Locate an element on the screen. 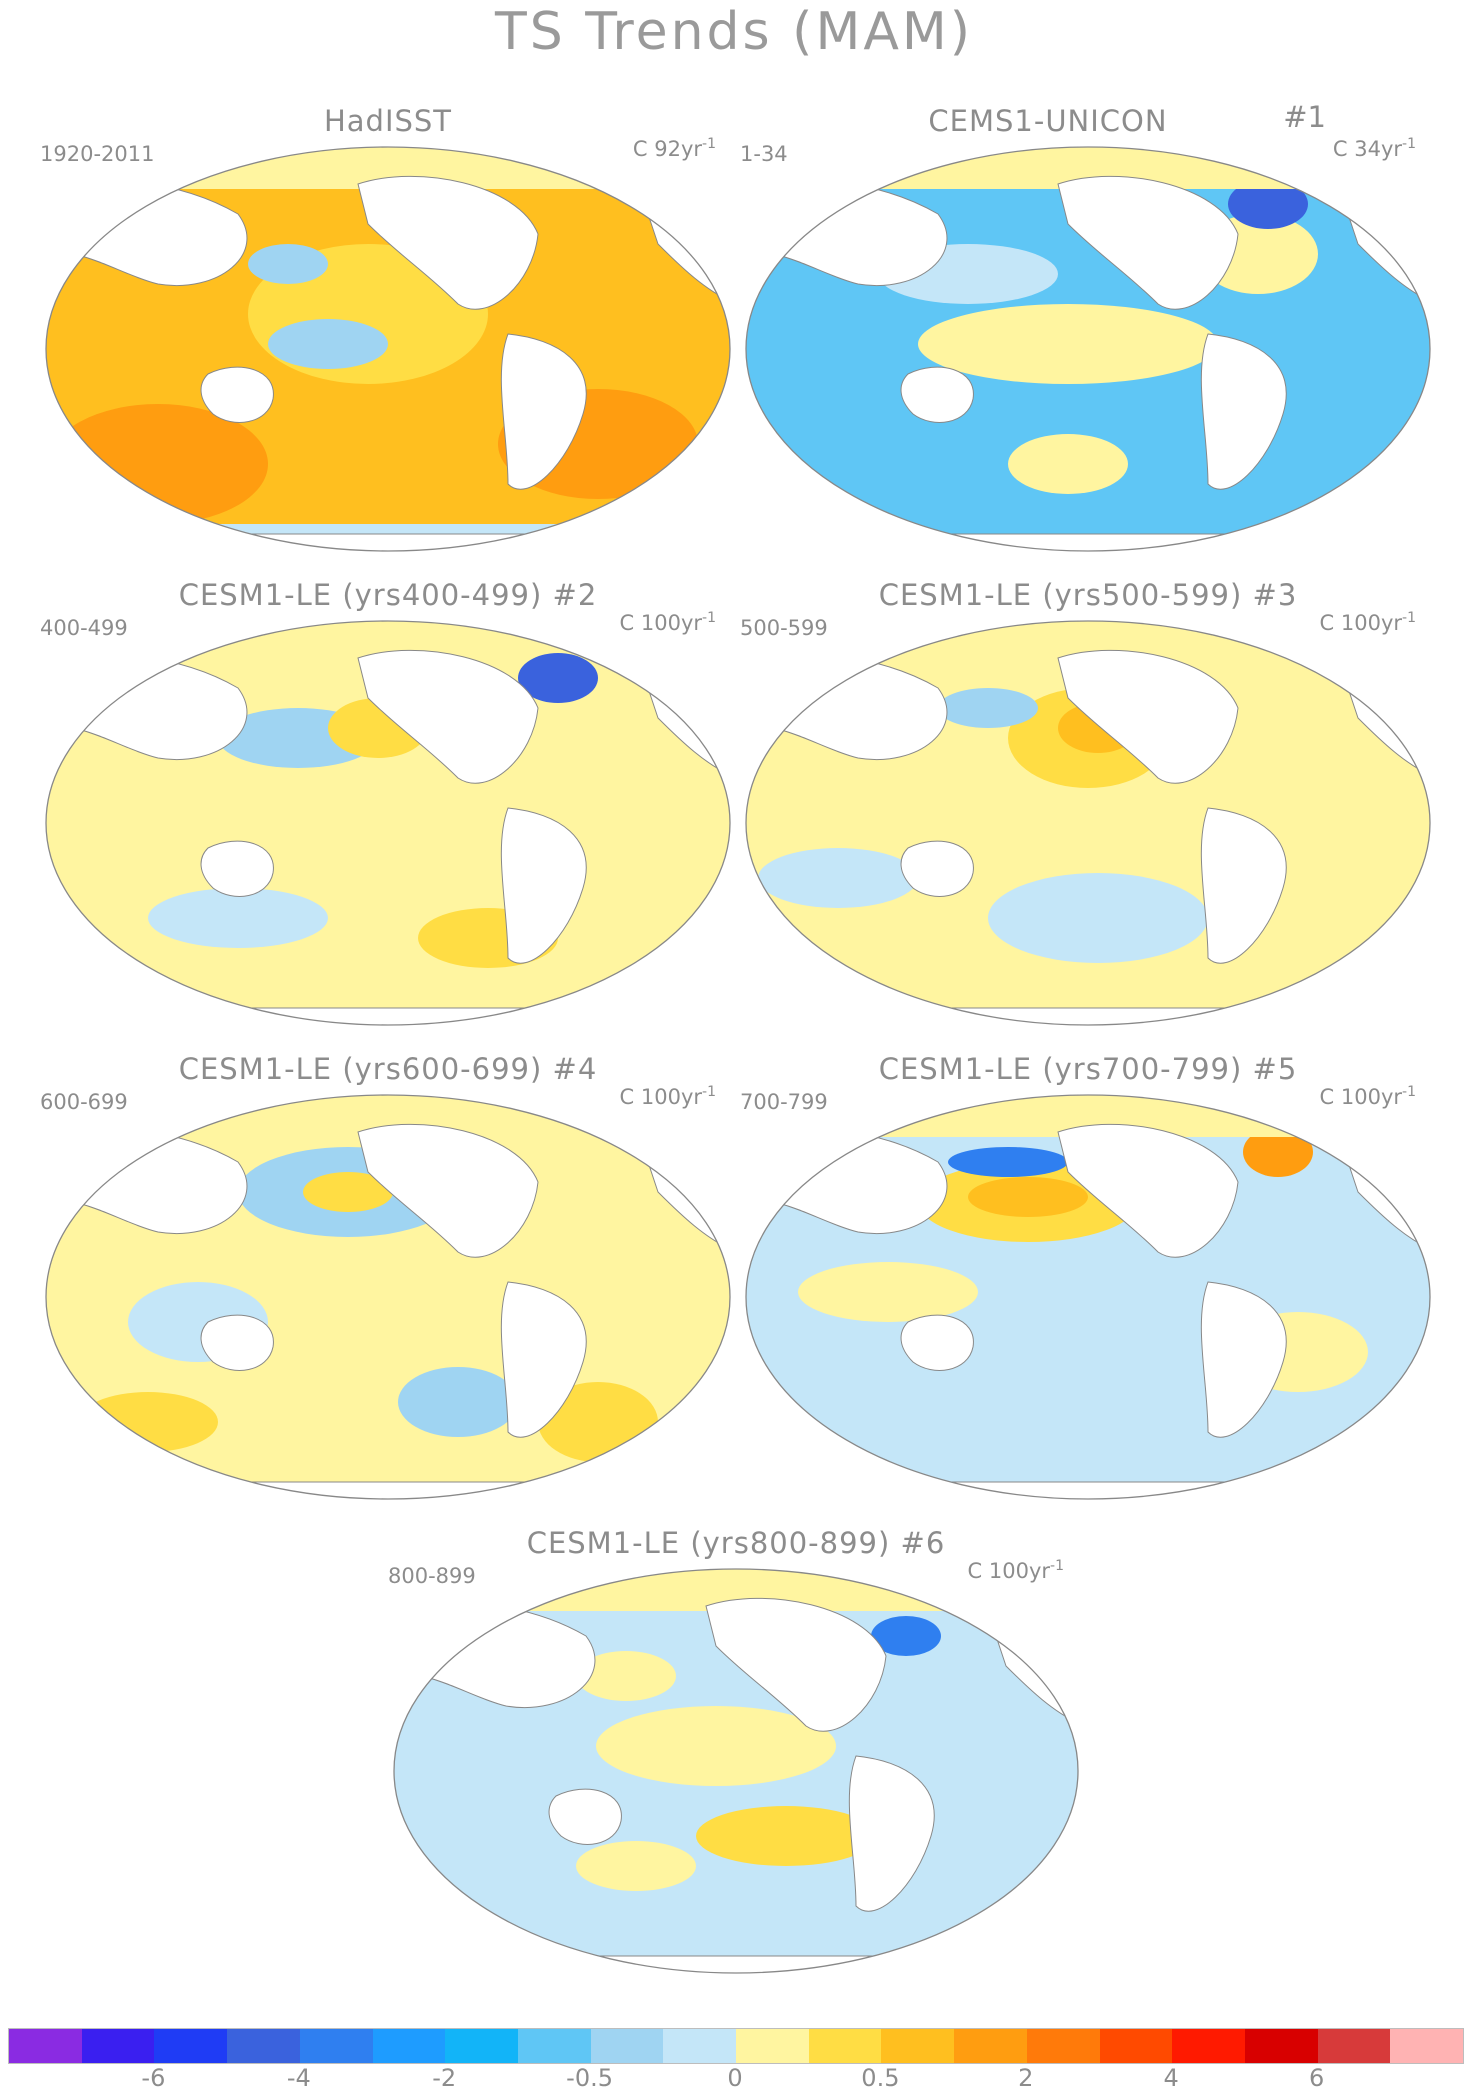 The image size is (1468, 2093). colorbar-tick-label: 0.5 is located at coordinates (880, 2078).